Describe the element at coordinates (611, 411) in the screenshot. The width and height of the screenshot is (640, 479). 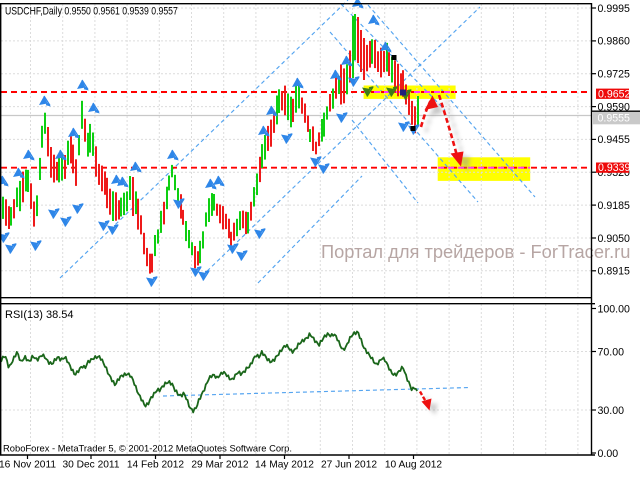
I see `svg-text: 30.00` at that location.